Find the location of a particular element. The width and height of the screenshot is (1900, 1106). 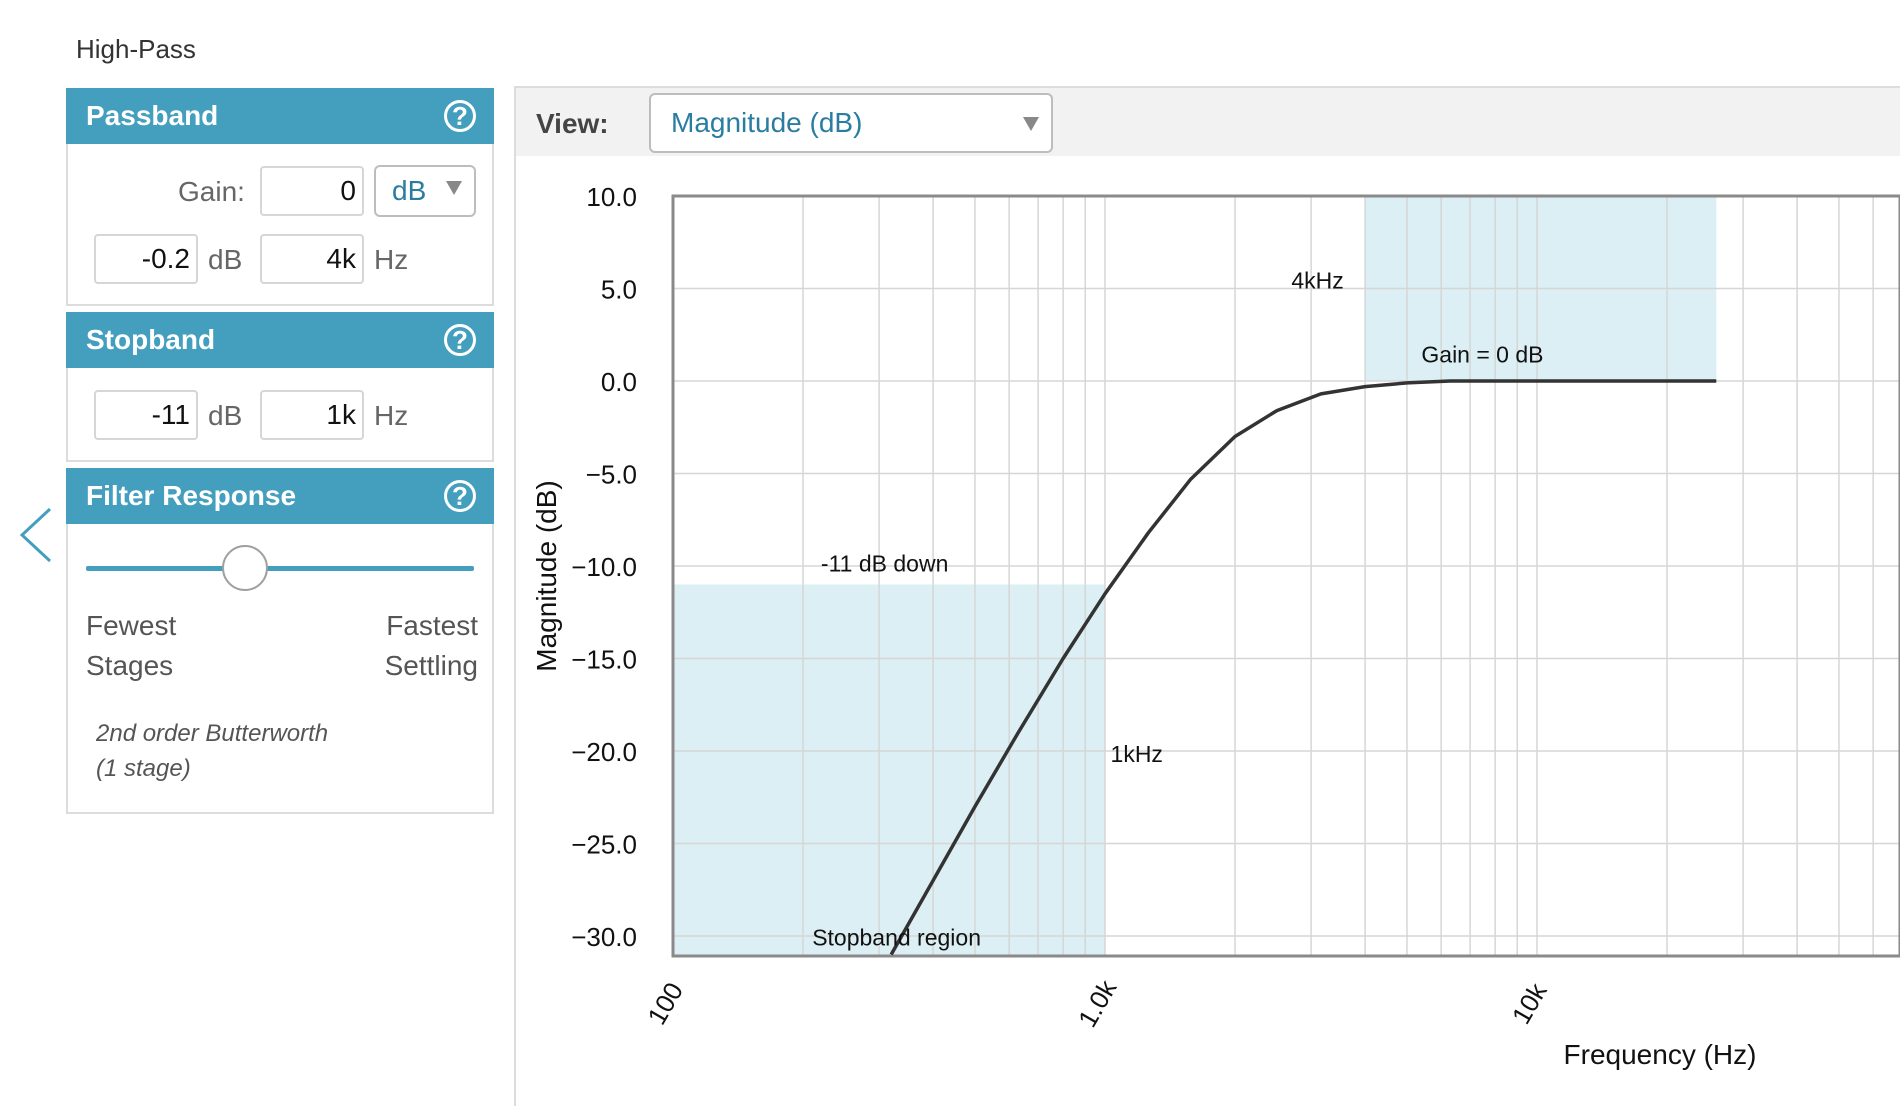

x-tick-label: 1.0k is located at coordinates (1097, 1003).